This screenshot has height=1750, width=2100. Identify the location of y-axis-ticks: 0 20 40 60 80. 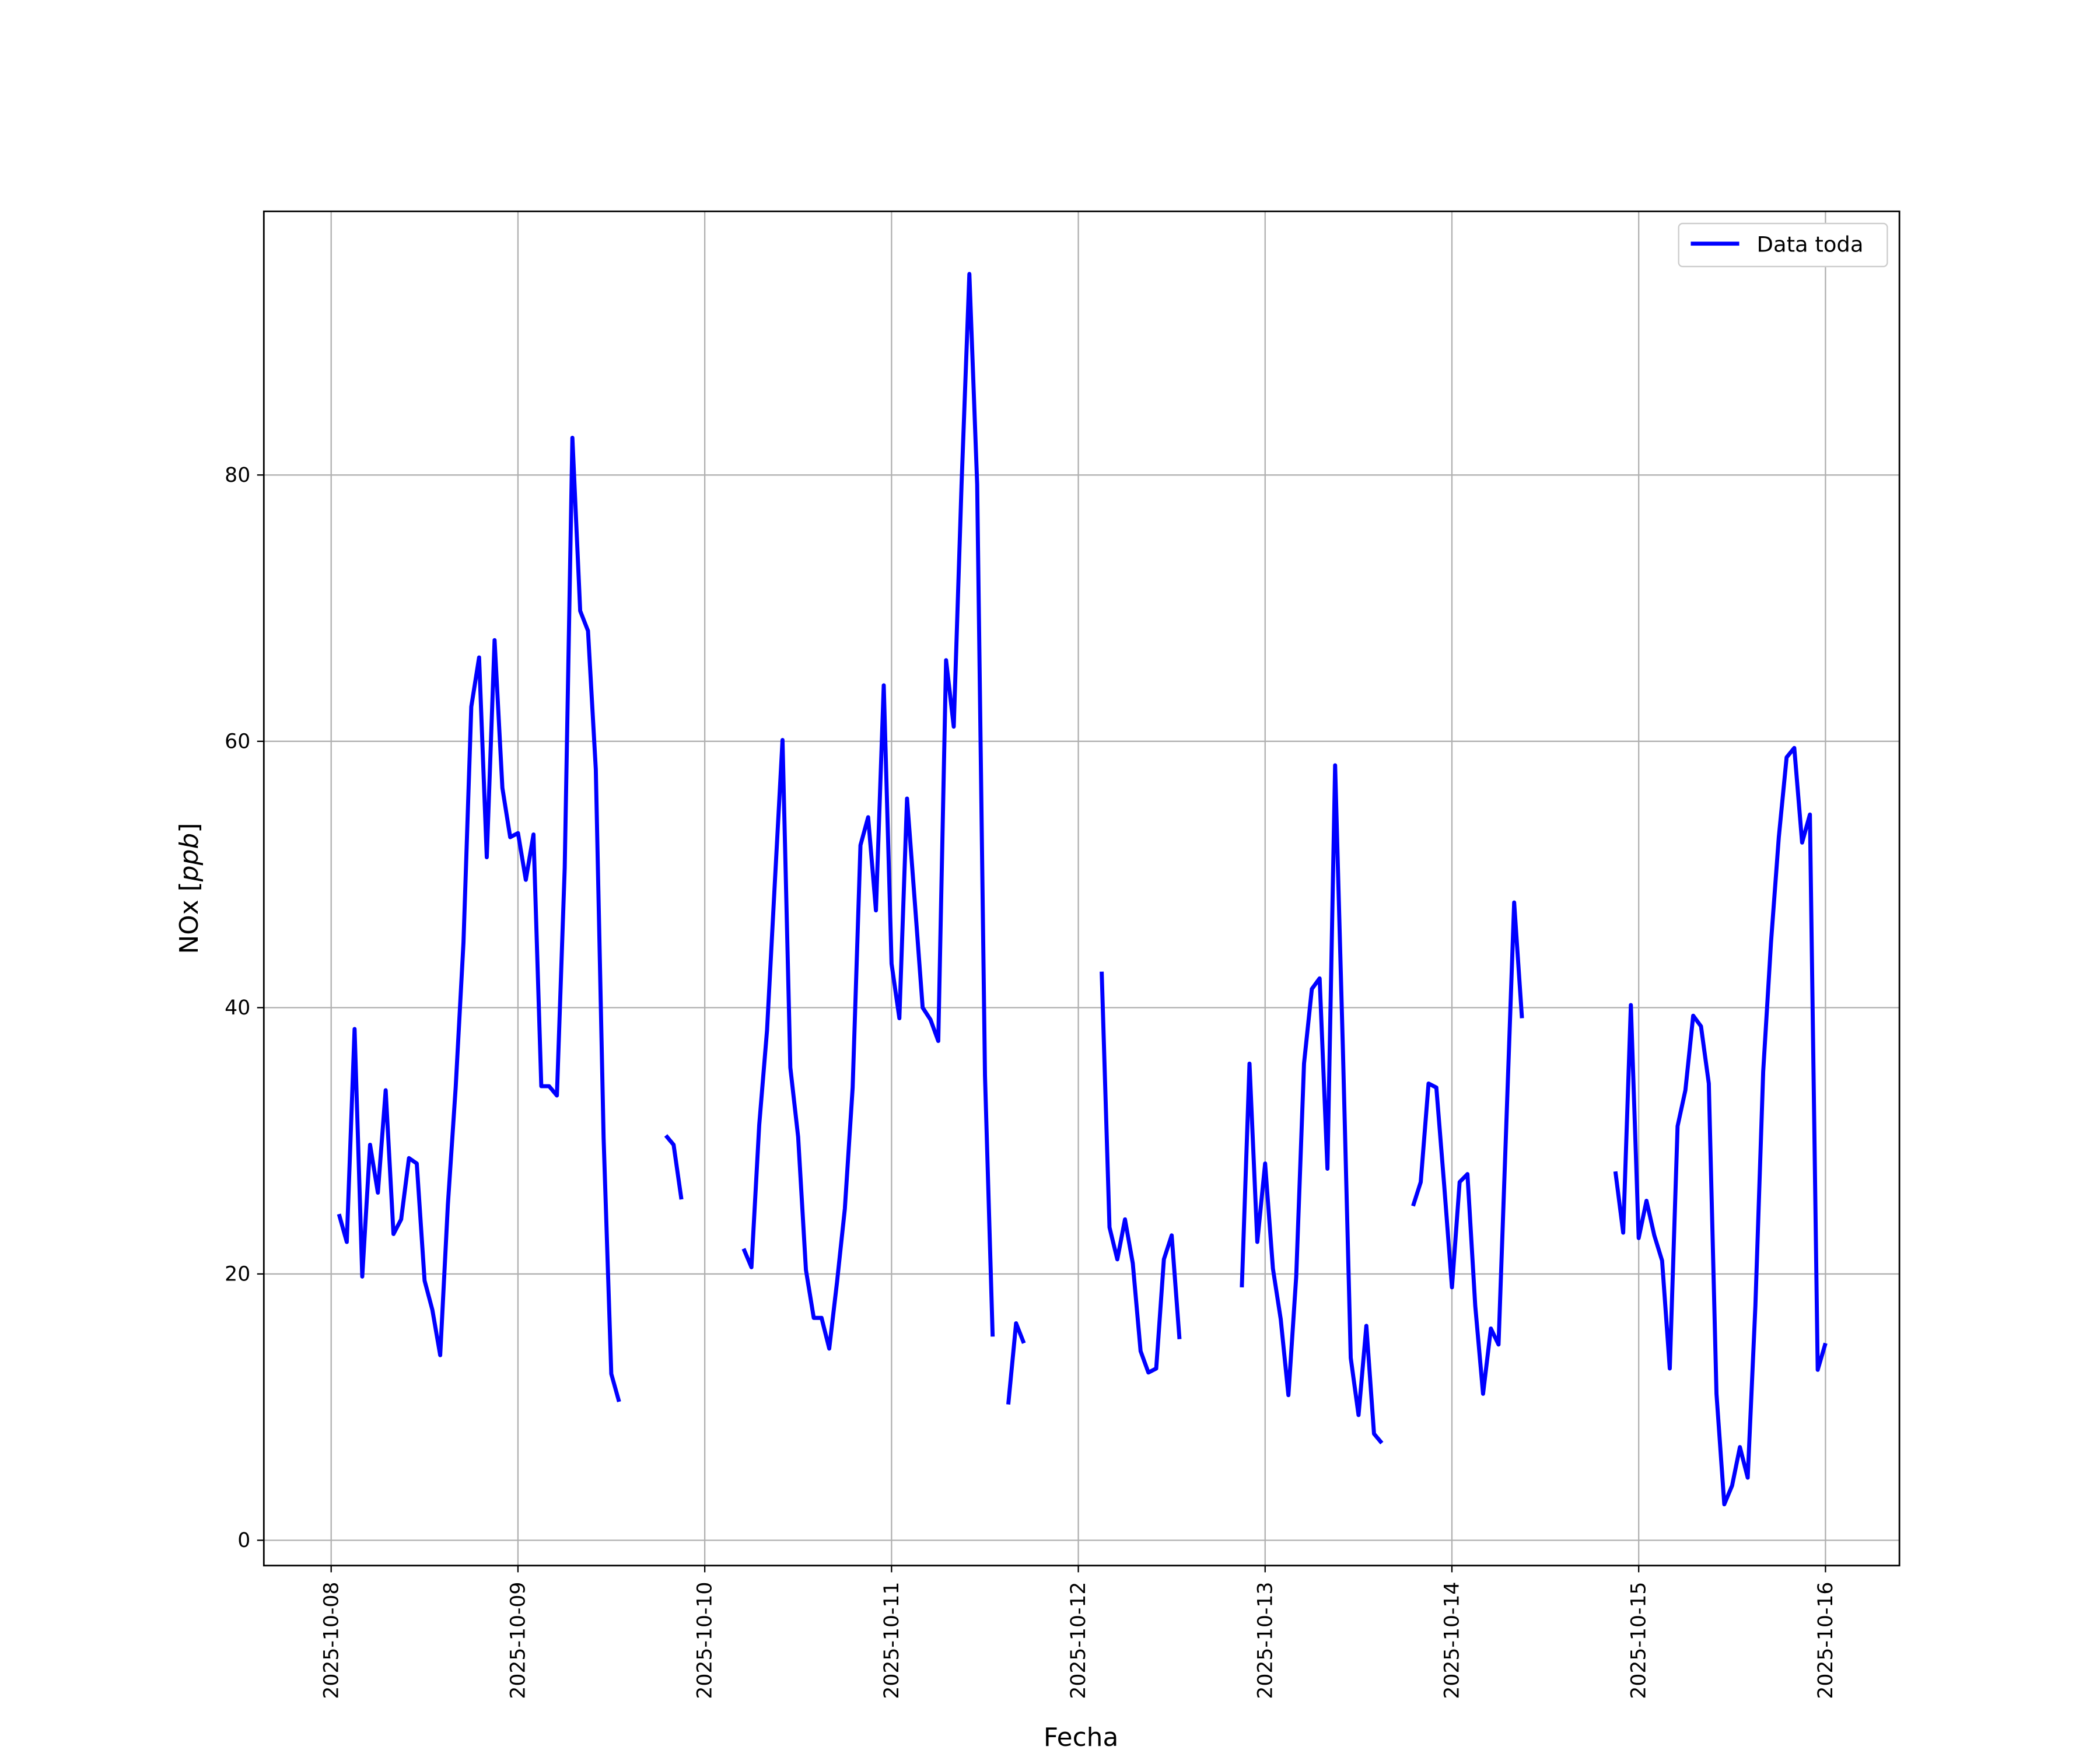
(244, 1008).